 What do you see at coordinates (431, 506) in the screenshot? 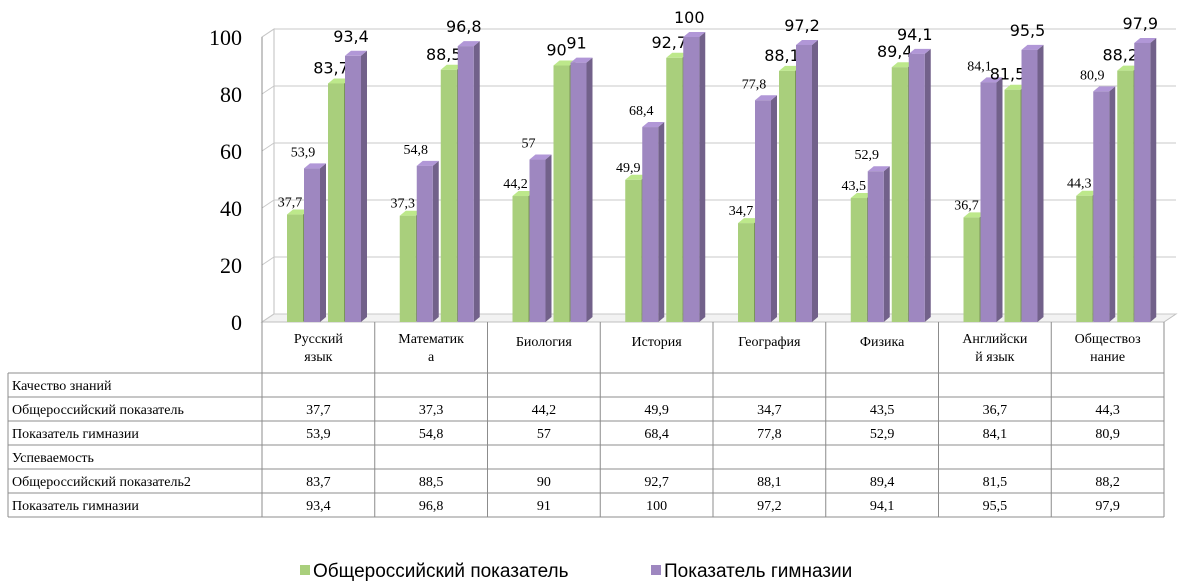
I see `table-cell: 96,8` at bounding box center [431, 506].